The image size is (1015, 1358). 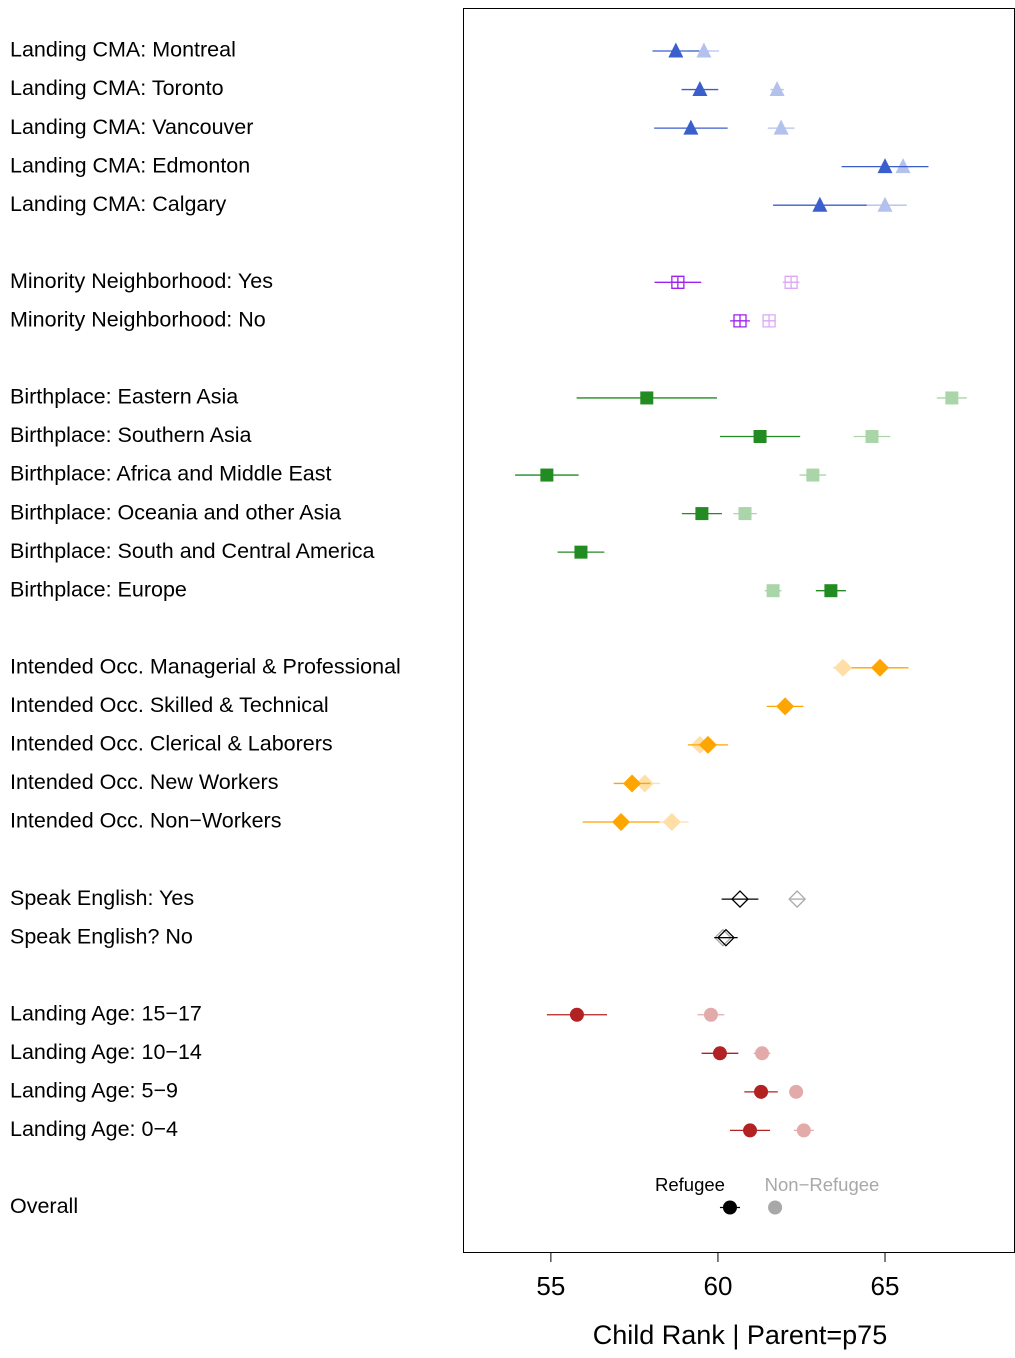 What do you see at coordinates (101, 936) in the screenshot?
I see `row-label: Speak English? No` at bounding box center [101, 936].